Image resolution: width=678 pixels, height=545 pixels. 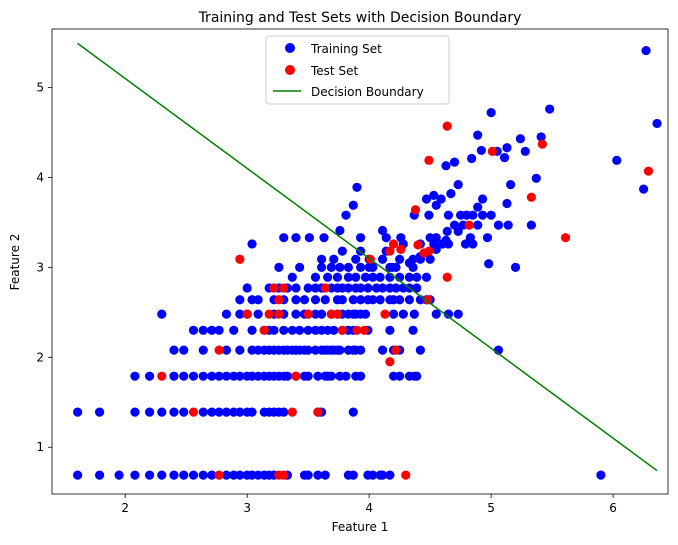 What do you see at coordinates (491, 508) in the screenshot?
I see `x-tick-label: 5` at bounding box center [491, 508].